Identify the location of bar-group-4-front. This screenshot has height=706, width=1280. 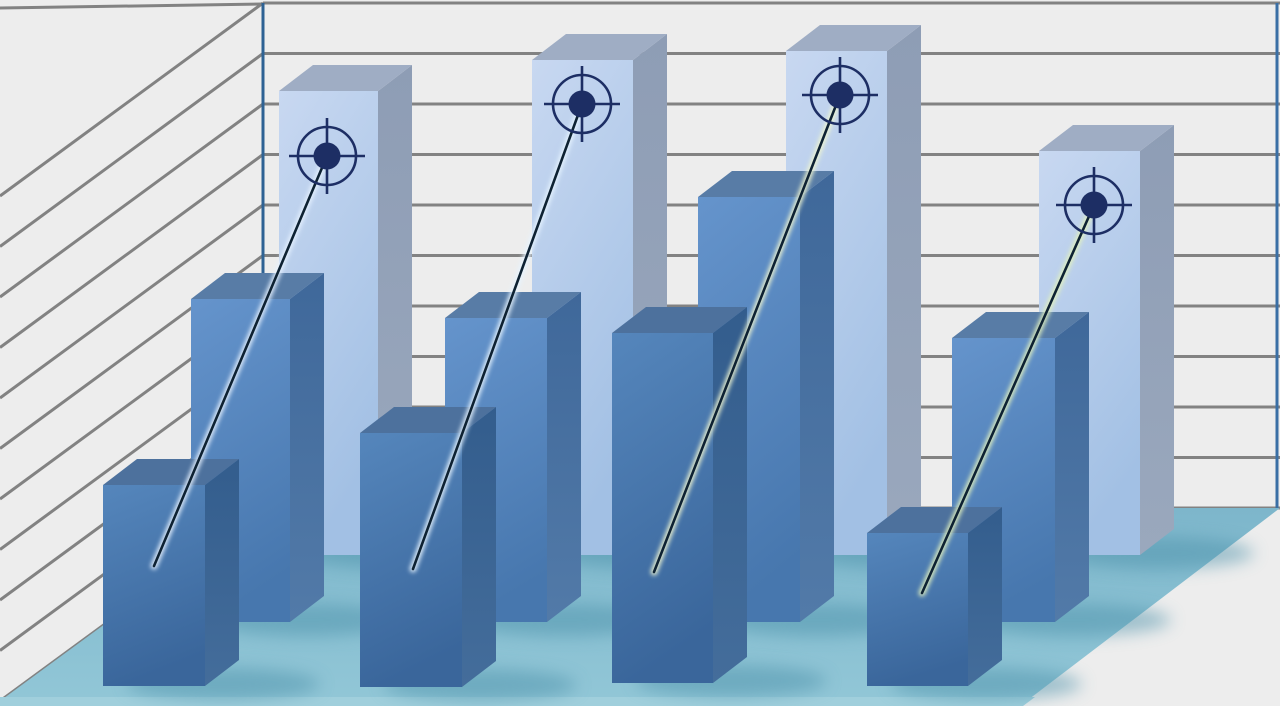
(934, 596).